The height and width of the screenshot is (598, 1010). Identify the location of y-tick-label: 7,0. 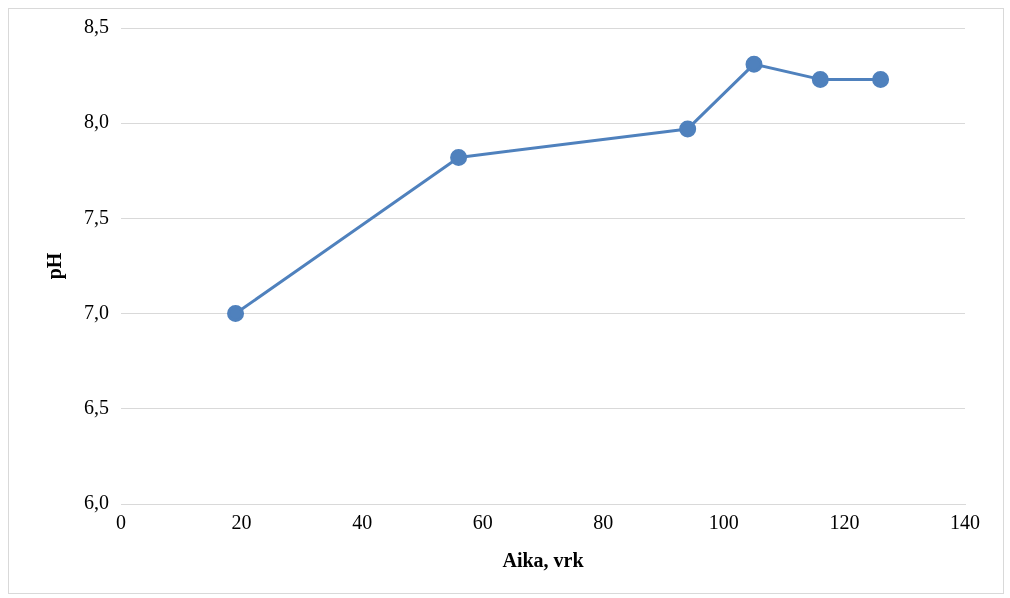
(96, 311).